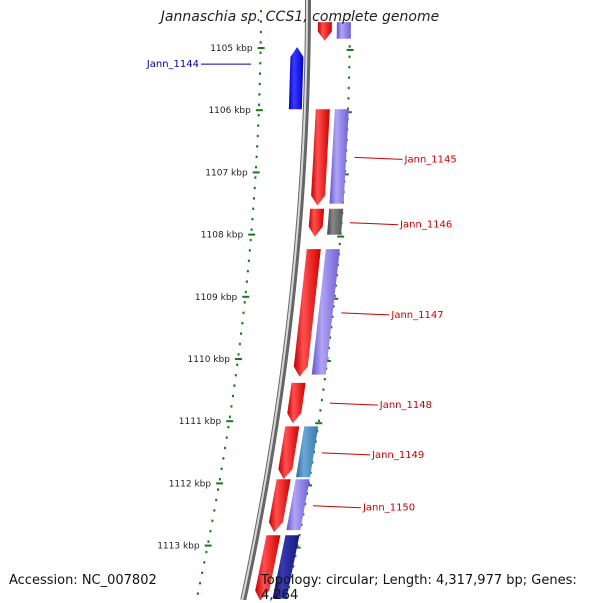 The image size is (600, 603). Describe the element at coordinates (83, 580) in the screenshot. I see `accession-text: Accession: NC_007802` at that location.